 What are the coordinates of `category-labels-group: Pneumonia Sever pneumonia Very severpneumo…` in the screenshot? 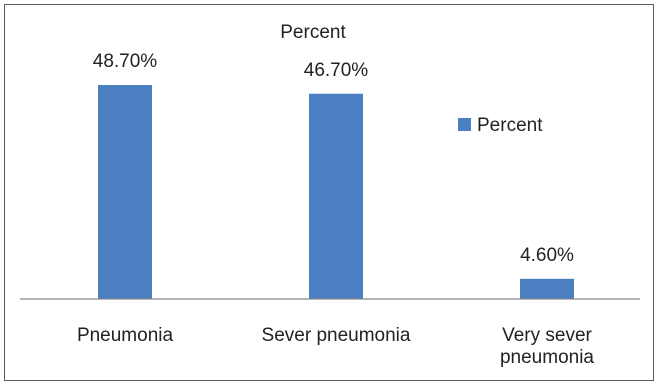 It's located at (335, 346).